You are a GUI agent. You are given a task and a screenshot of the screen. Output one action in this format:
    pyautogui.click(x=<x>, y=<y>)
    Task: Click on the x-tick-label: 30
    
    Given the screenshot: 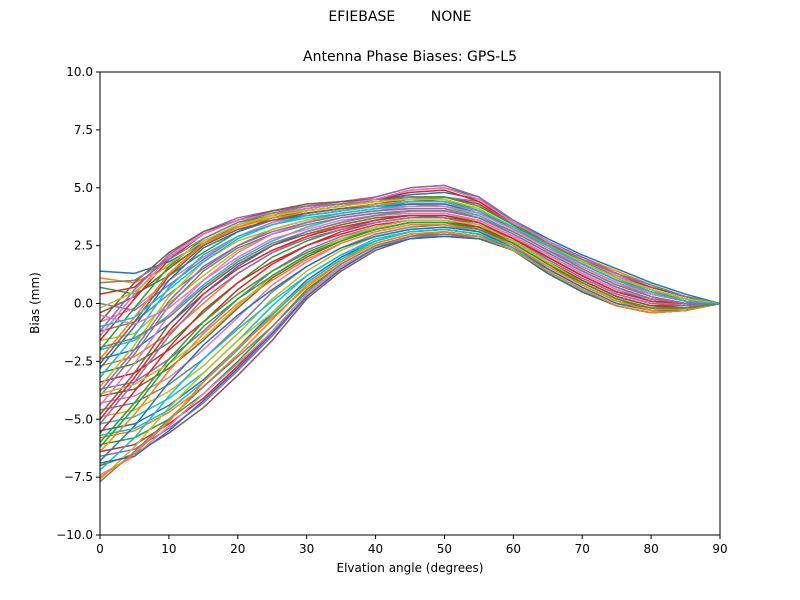 What is the action you would take?
    pyautogui.click(x=306, y=549)
    